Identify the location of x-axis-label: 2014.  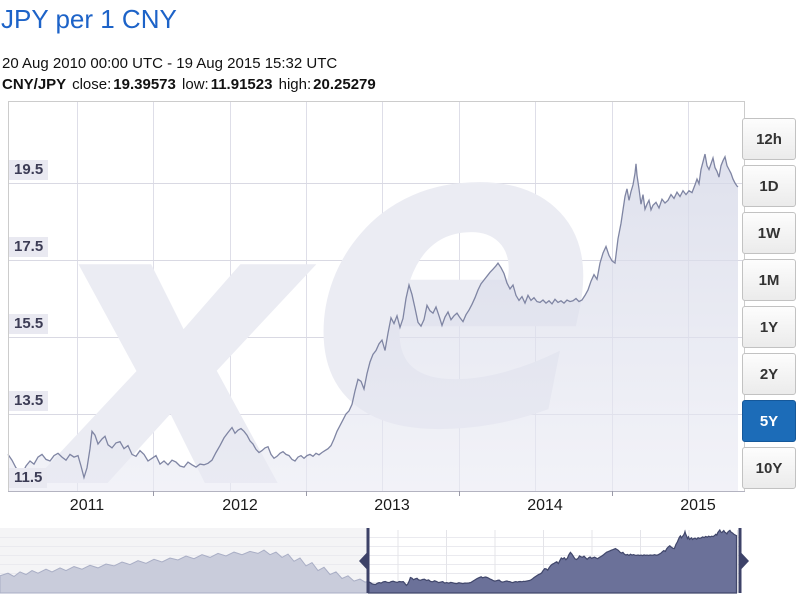
(545, 505).